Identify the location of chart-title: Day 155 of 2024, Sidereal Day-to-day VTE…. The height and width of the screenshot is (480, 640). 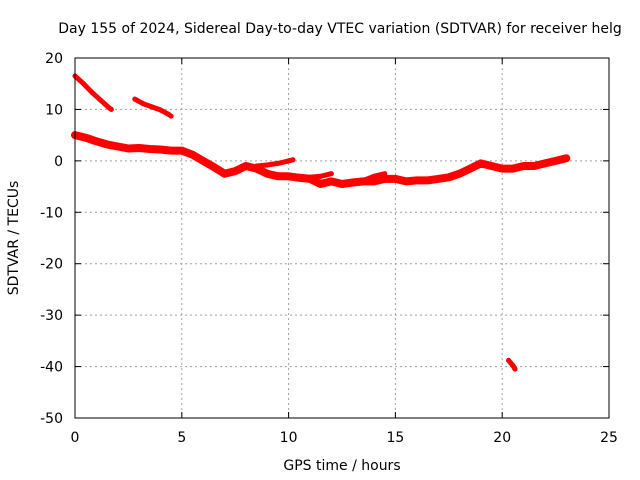
(339, 29).